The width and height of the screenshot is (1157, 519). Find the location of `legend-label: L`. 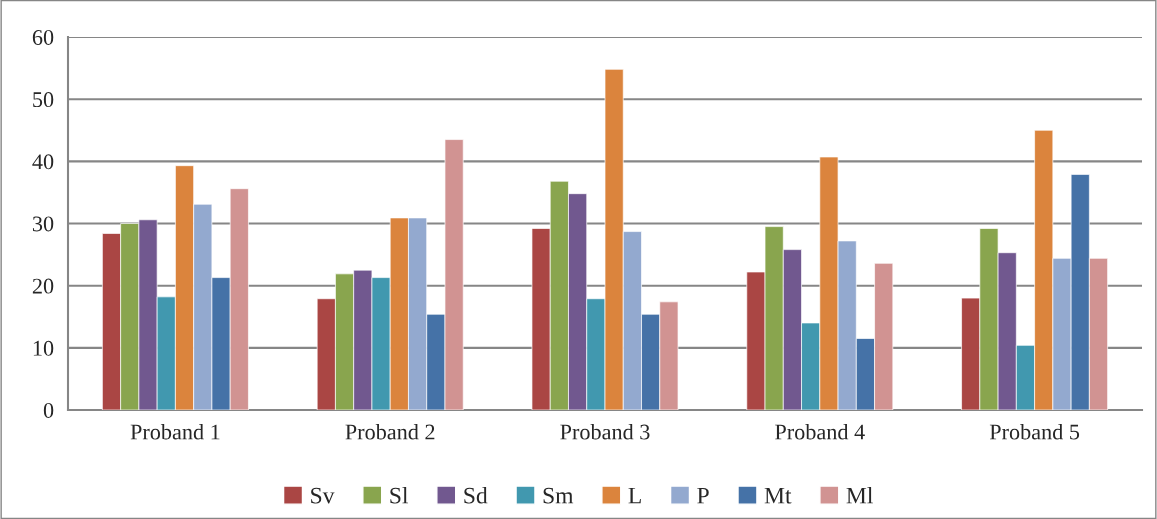

legend-label: L is located at coordinates (634, 495).